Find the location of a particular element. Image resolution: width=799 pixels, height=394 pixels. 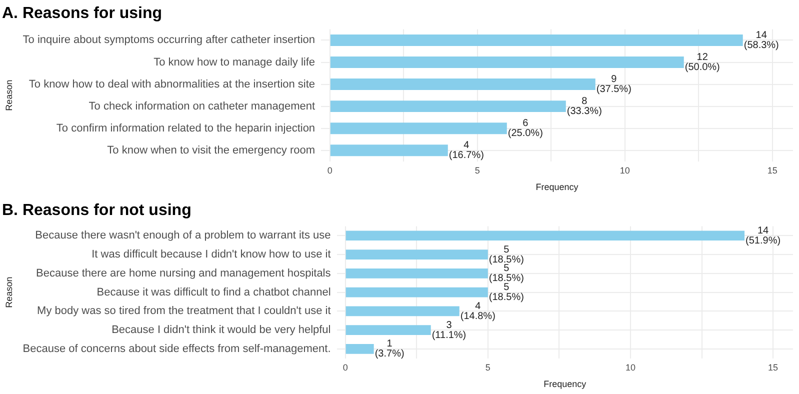

y-tick-label: Because it was difficult to find a chatbot channel is located at coordinates (213, 292).